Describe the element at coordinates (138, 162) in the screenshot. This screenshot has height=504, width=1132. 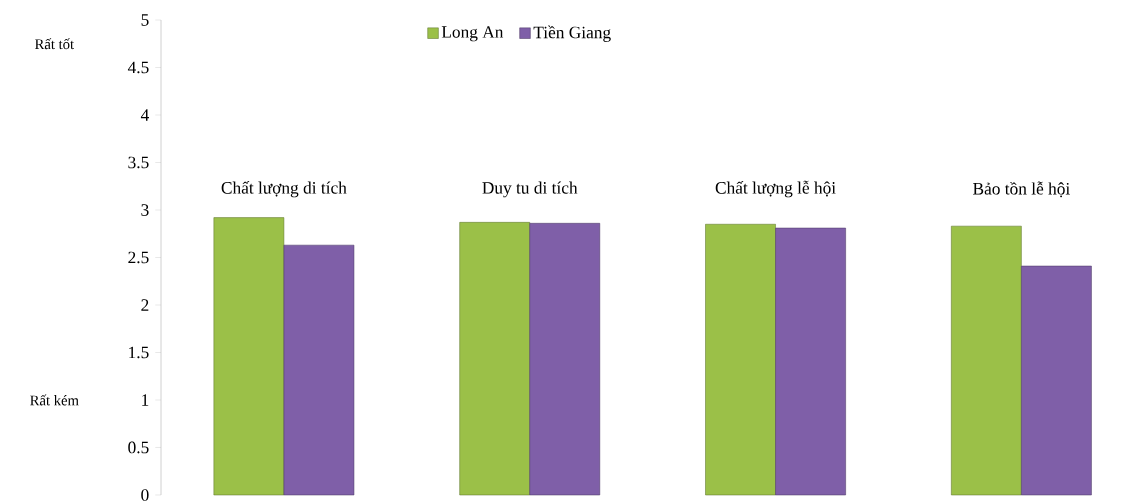
I see `y-tick-label: 3.5` at that location.